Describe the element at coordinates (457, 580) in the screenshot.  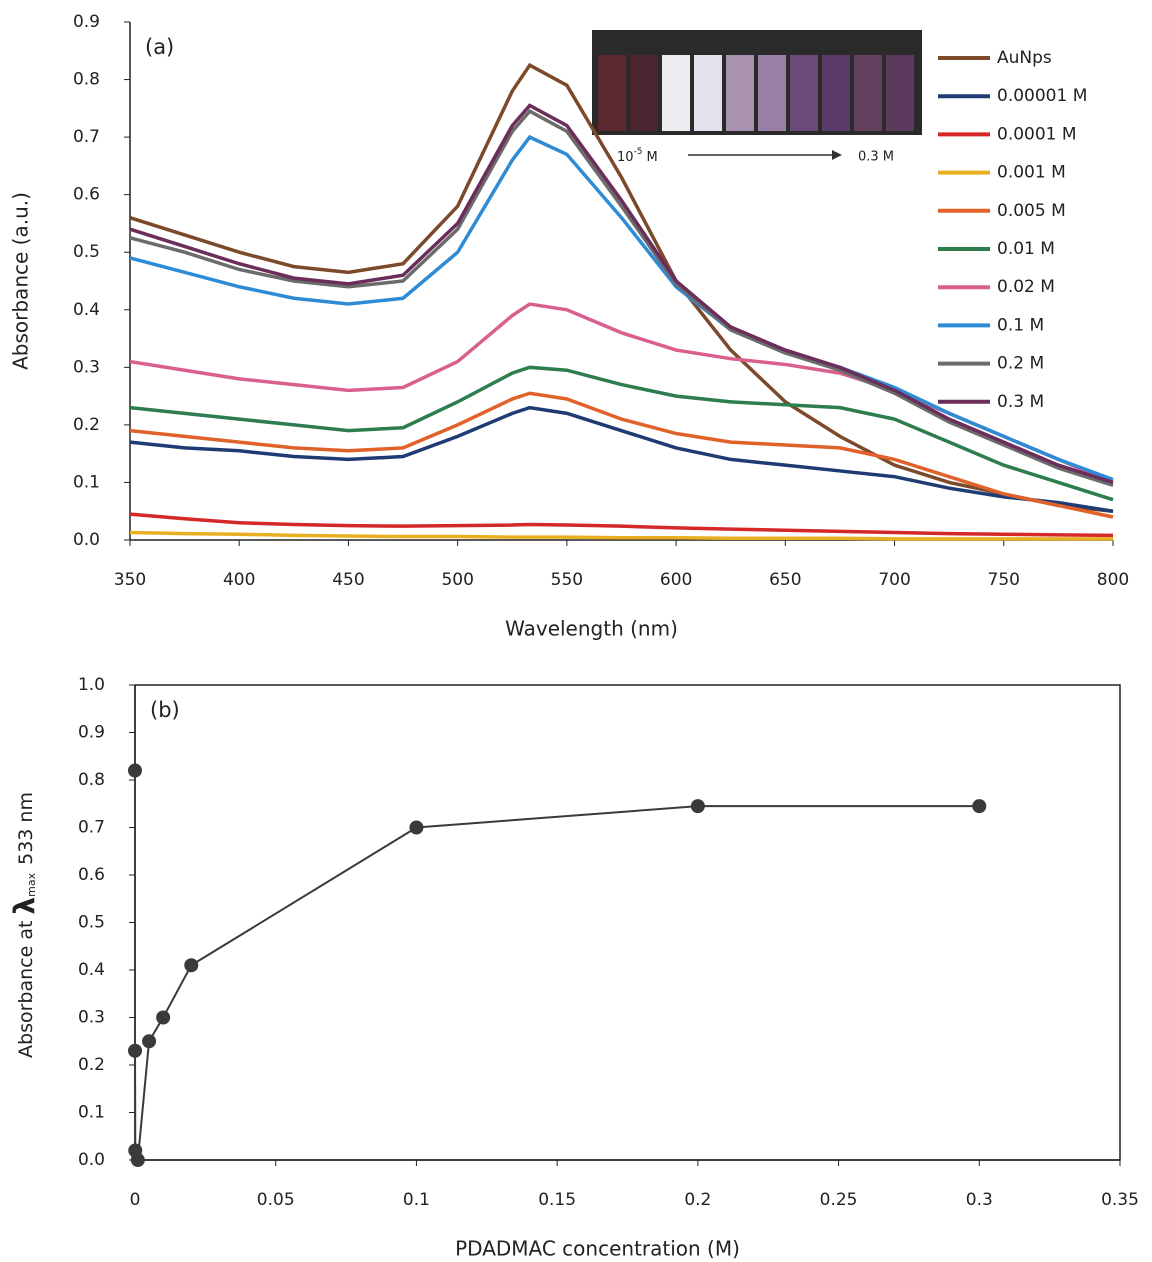
I see `x-tick-label: 500` at that location.